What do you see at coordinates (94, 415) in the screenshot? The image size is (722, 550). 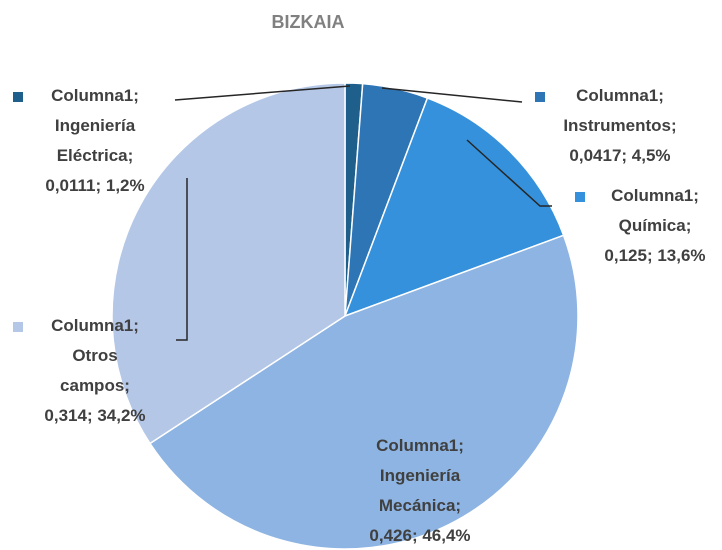 I see `data-label-line: 0,314; 34,2%` at bounding box center [94, 415].